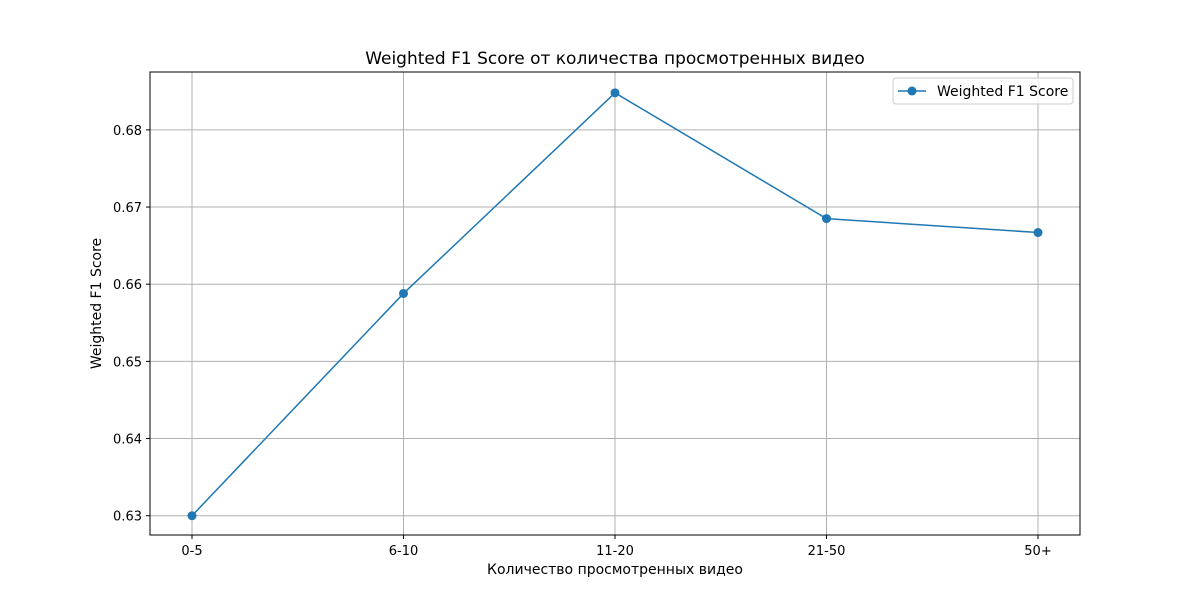 The height and width of the screenshot is (600, 1200). What do you see at coordinates (127, 517) in the screenshot?
I see `y-tick-label: 0.63` at bounding box center [127, 517].